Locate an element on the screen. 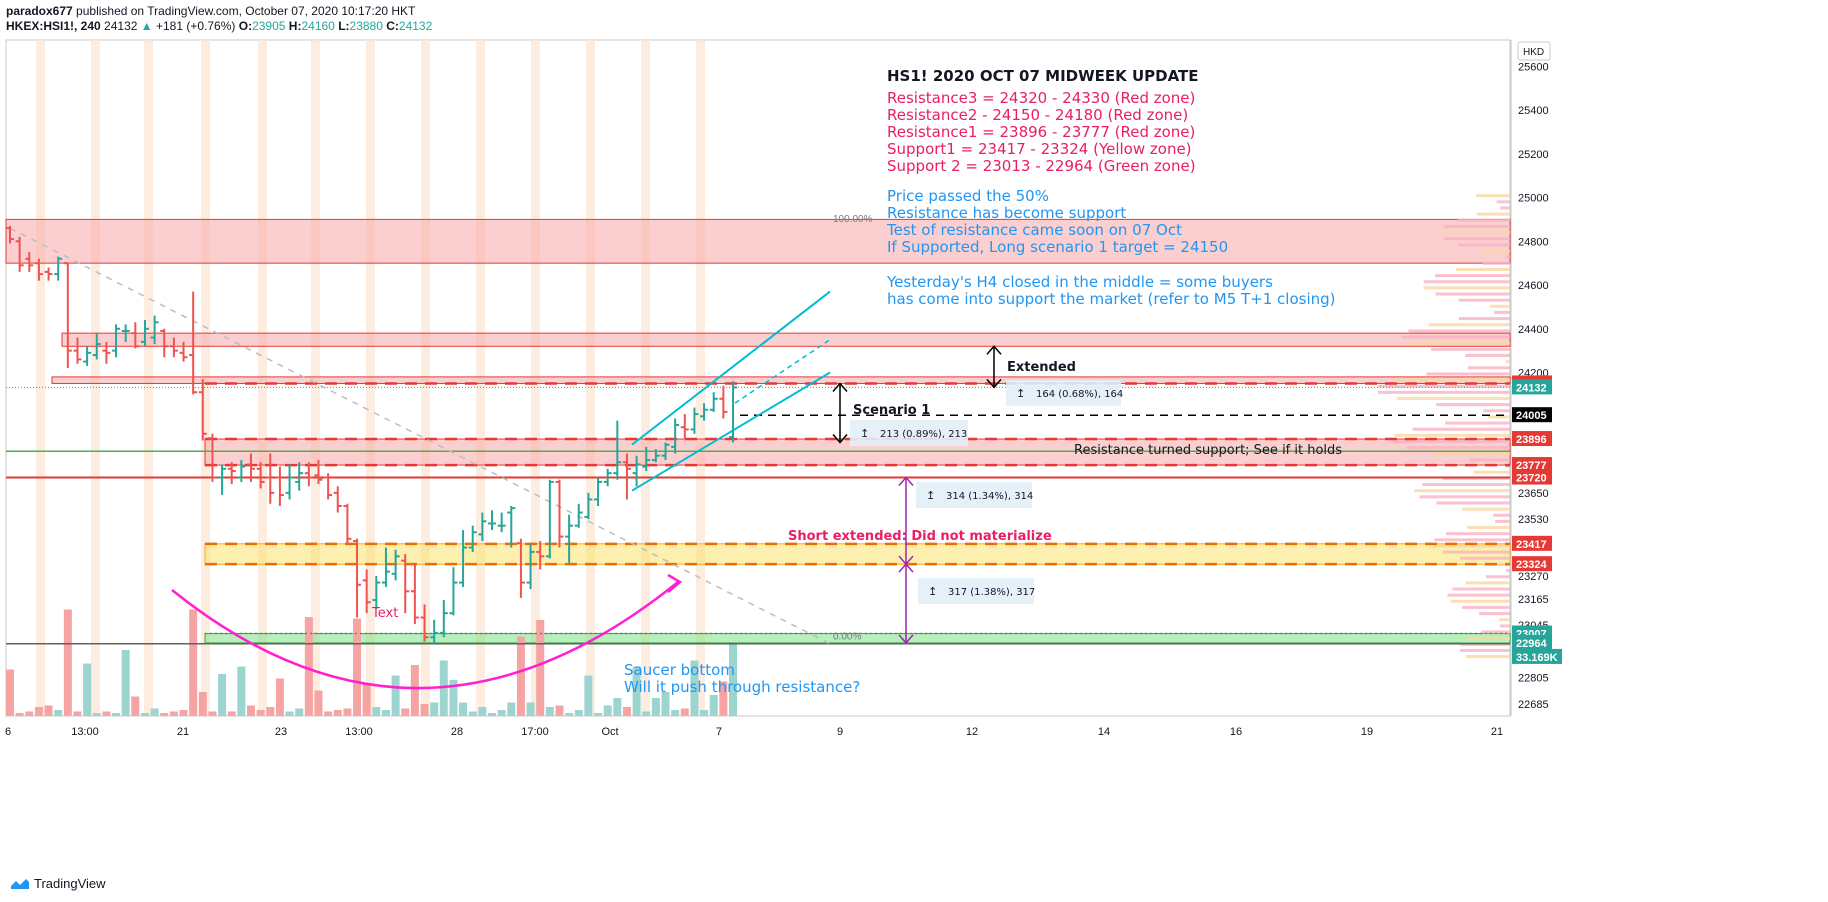  short-extended-label: Short extended: Did not materialize is located at coordinates (920, 536).